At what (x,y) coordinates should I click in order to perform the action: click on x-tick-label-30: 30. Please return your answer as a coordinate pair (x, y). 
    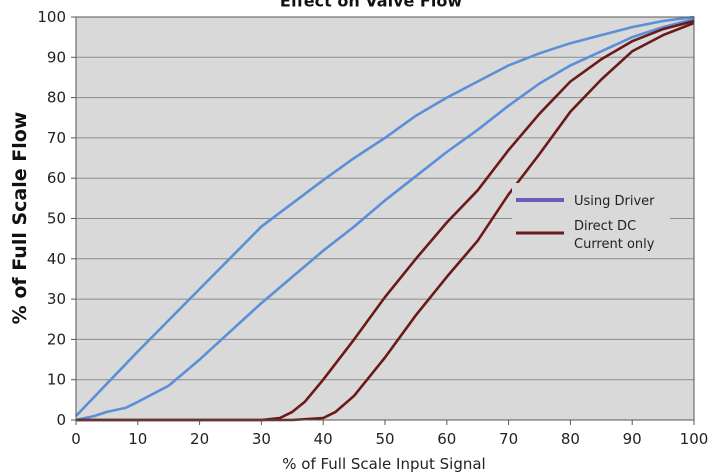
    Looking at the image, I should click on (261, 439).